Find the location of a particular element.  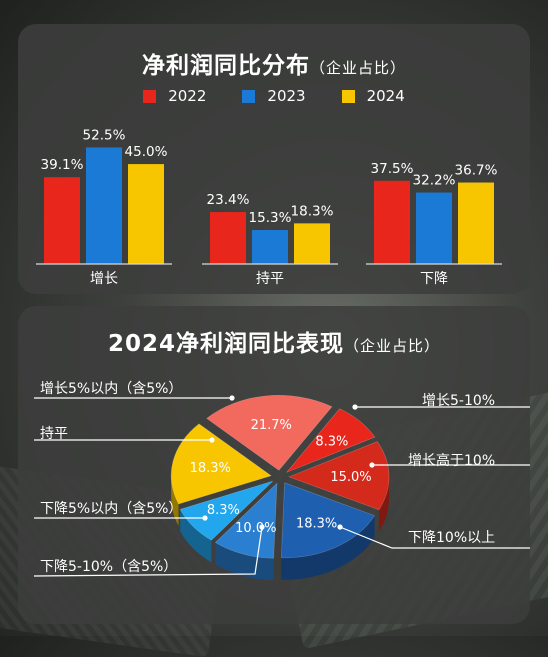

bar-data-label: 18.3% is located at coordinates (312, 211).